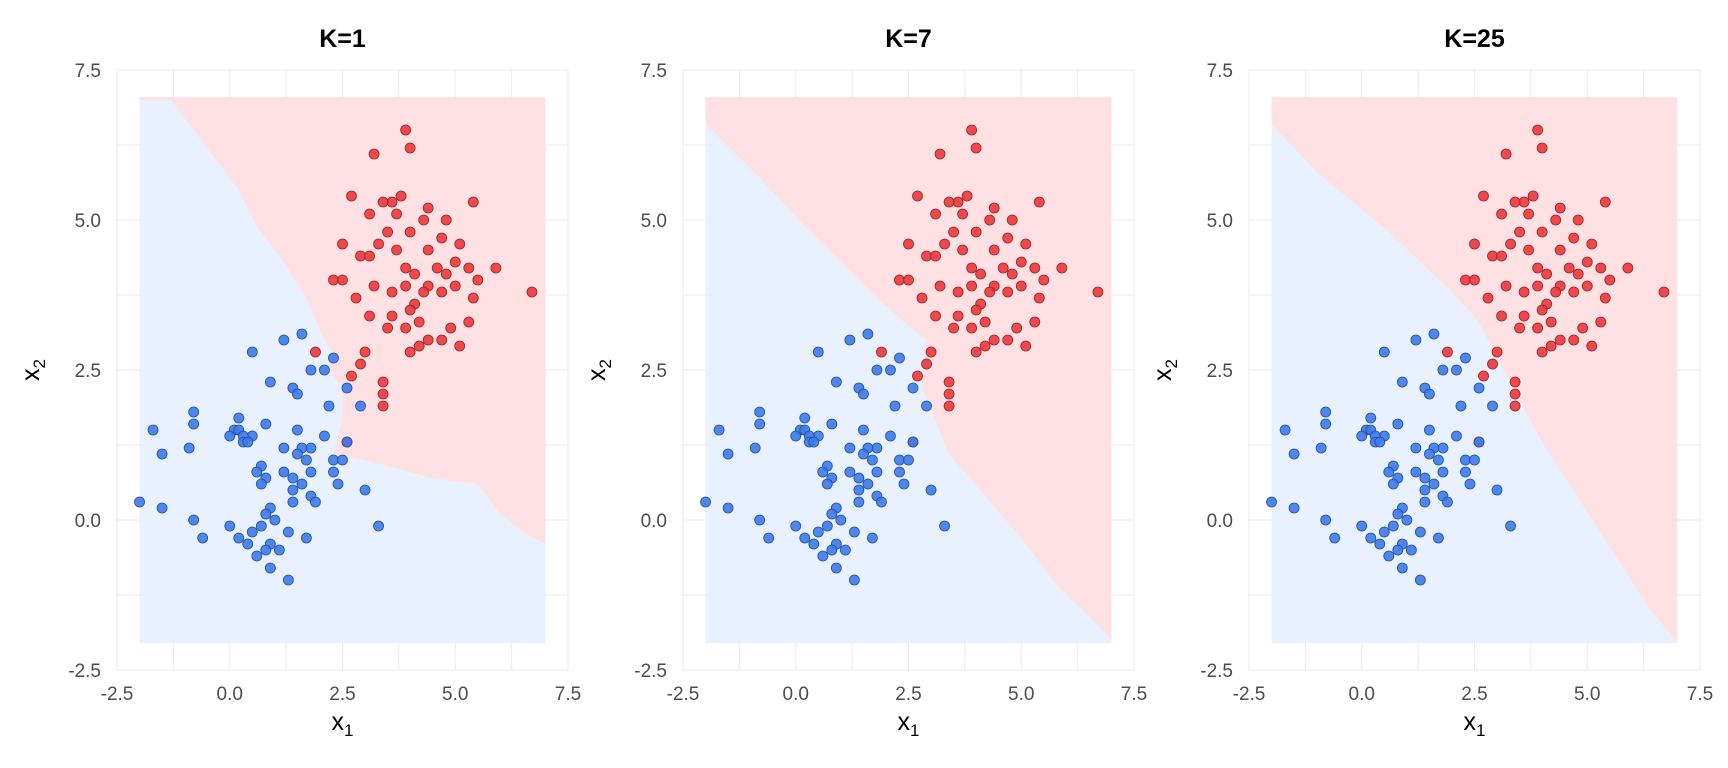  I want to click on y-tick-label: 2.5, so click(88, 371).